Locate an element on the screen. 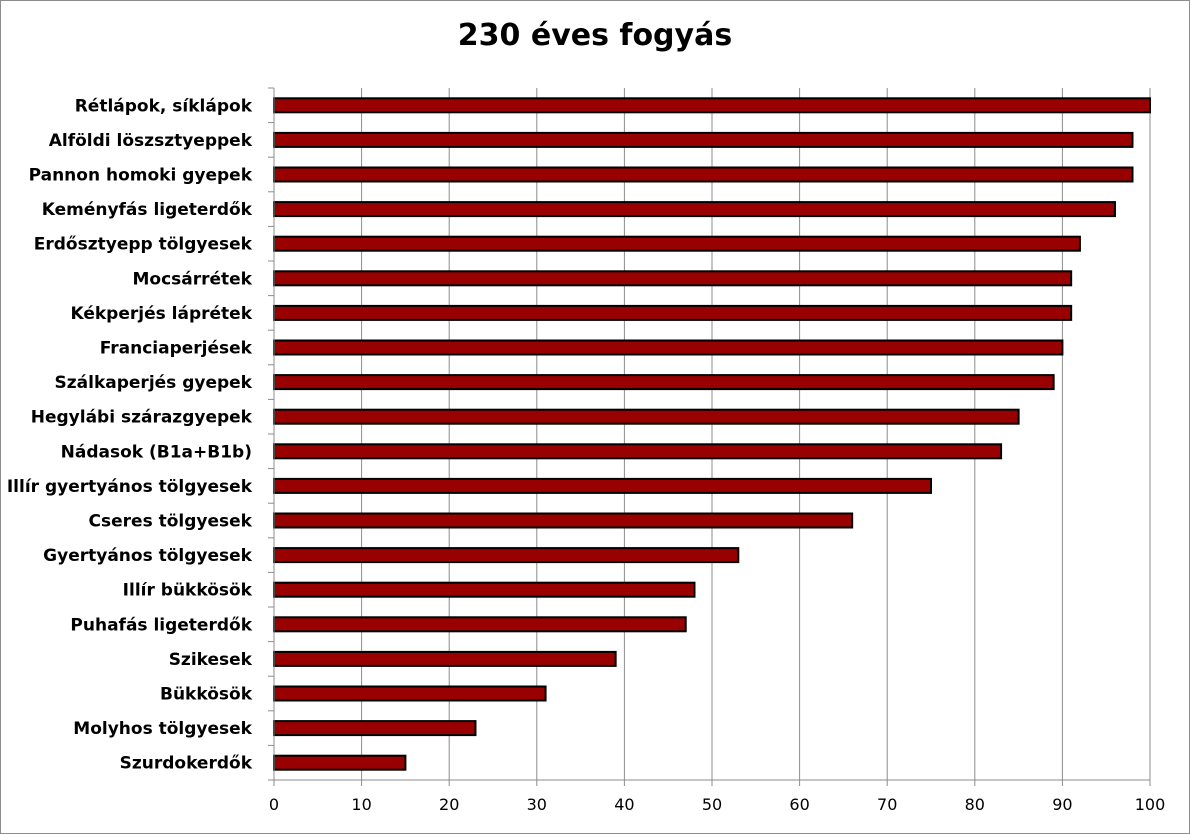  x-tick-label: 70 is located at coordinates (887, 804).